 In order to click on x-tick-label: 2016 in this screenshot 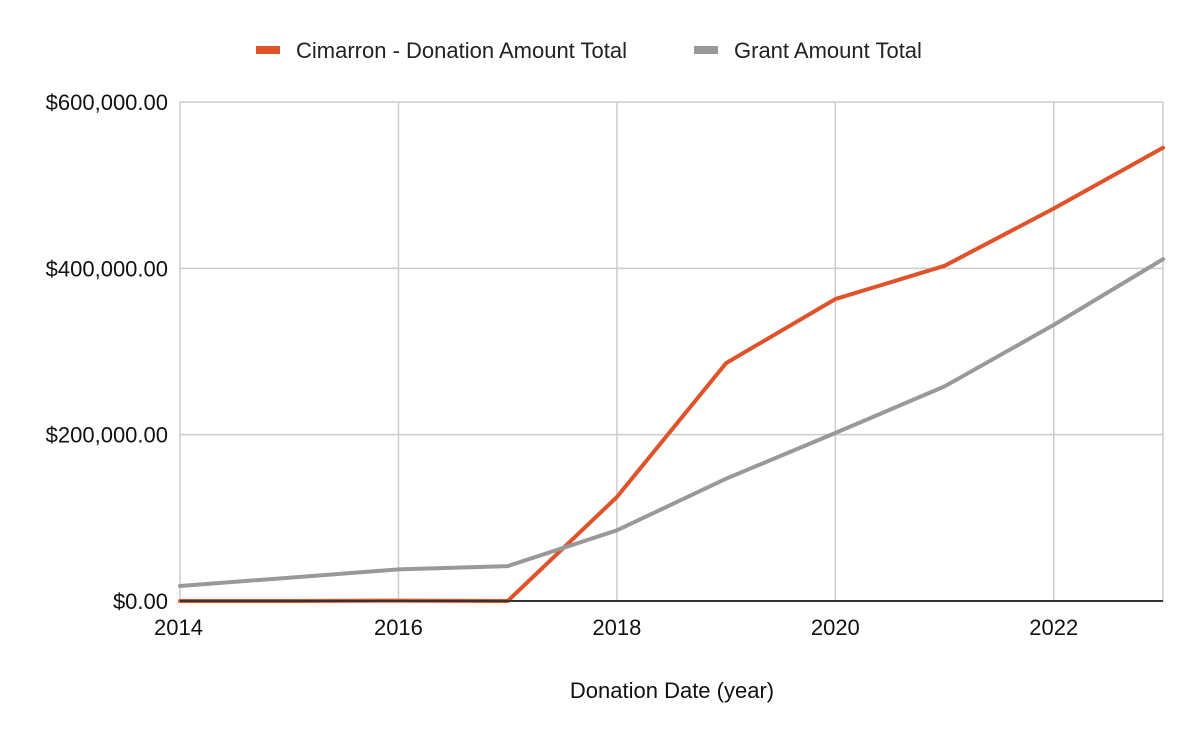, I will do `click(398, 627)`.